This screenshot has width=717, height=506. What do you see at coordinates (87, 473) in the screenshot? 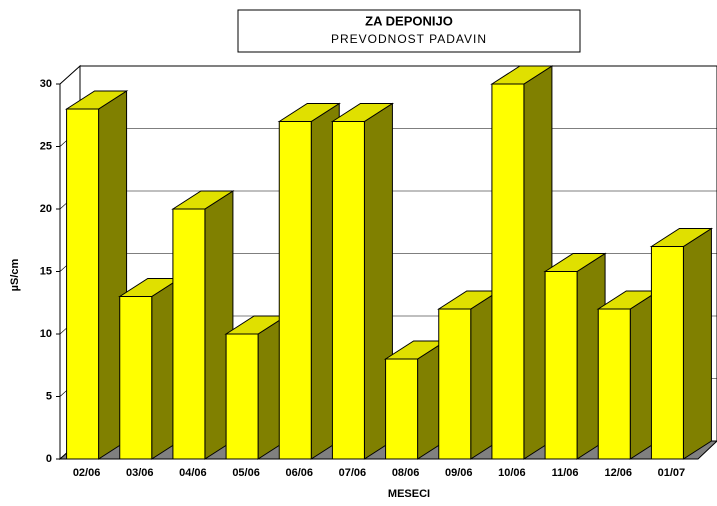
I see `x-tick-label: 02/06` at bounding box center [87, 473].